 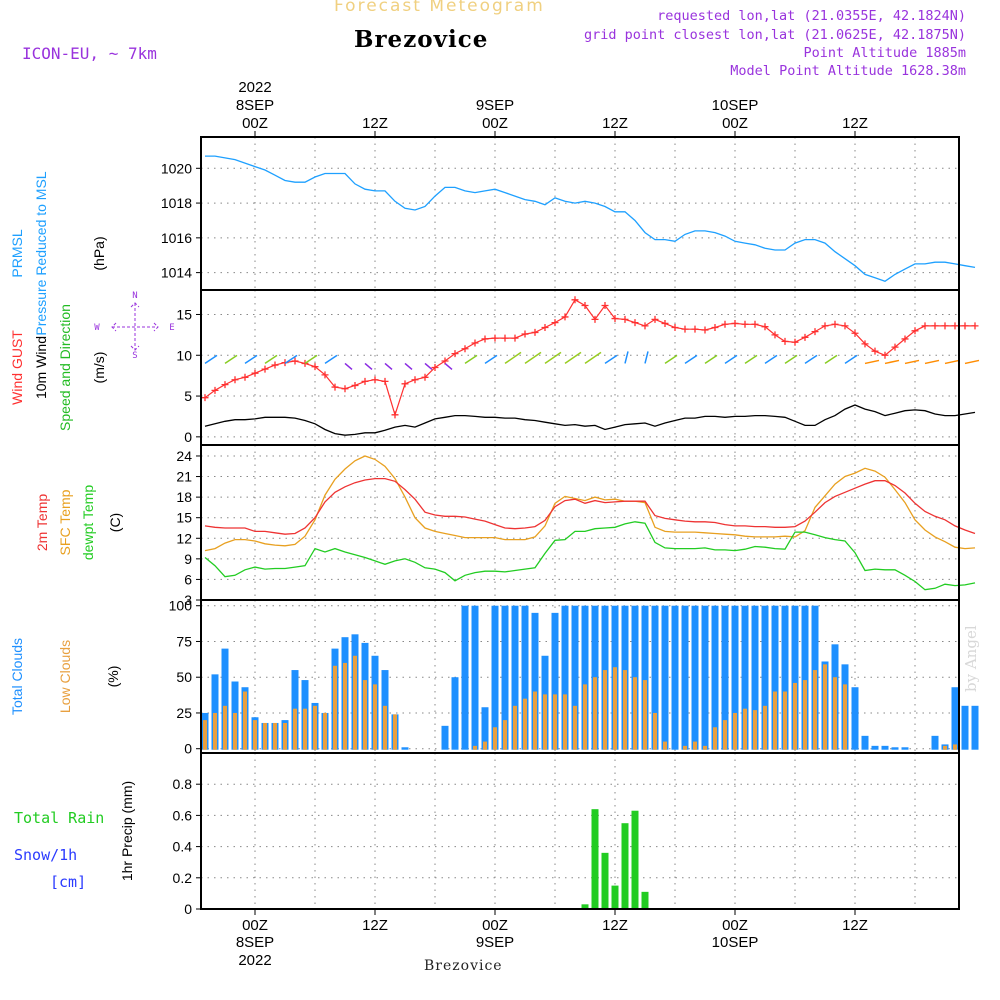 I want to click on wind-ylabel-line: Speed and Direction, so click(x=65, y=367).